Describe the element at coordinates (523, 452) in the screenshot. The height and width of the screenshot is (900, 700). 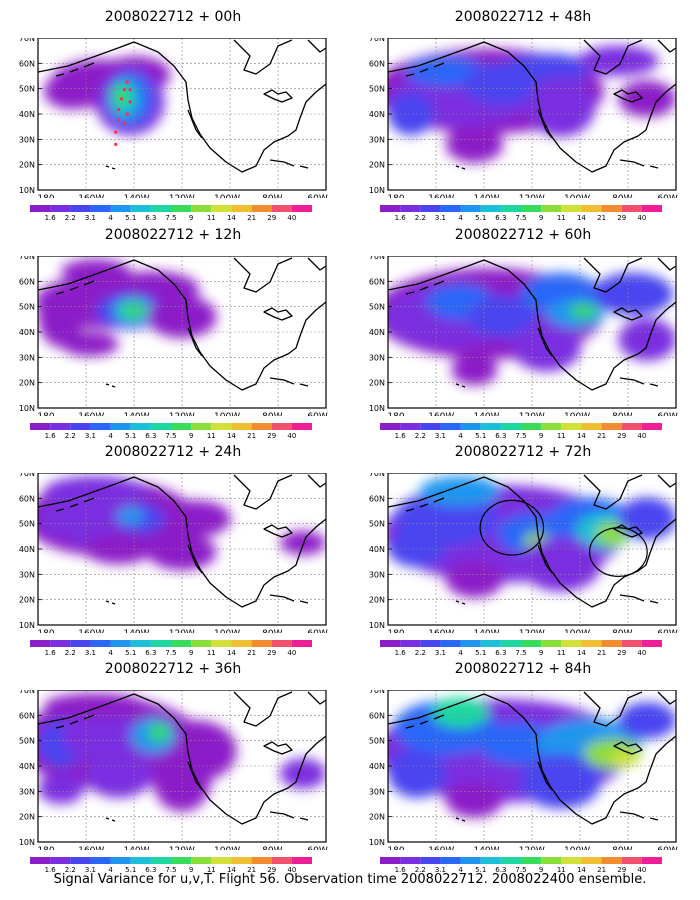
I see `panel-title: 2008022712 + 72h` at that location.